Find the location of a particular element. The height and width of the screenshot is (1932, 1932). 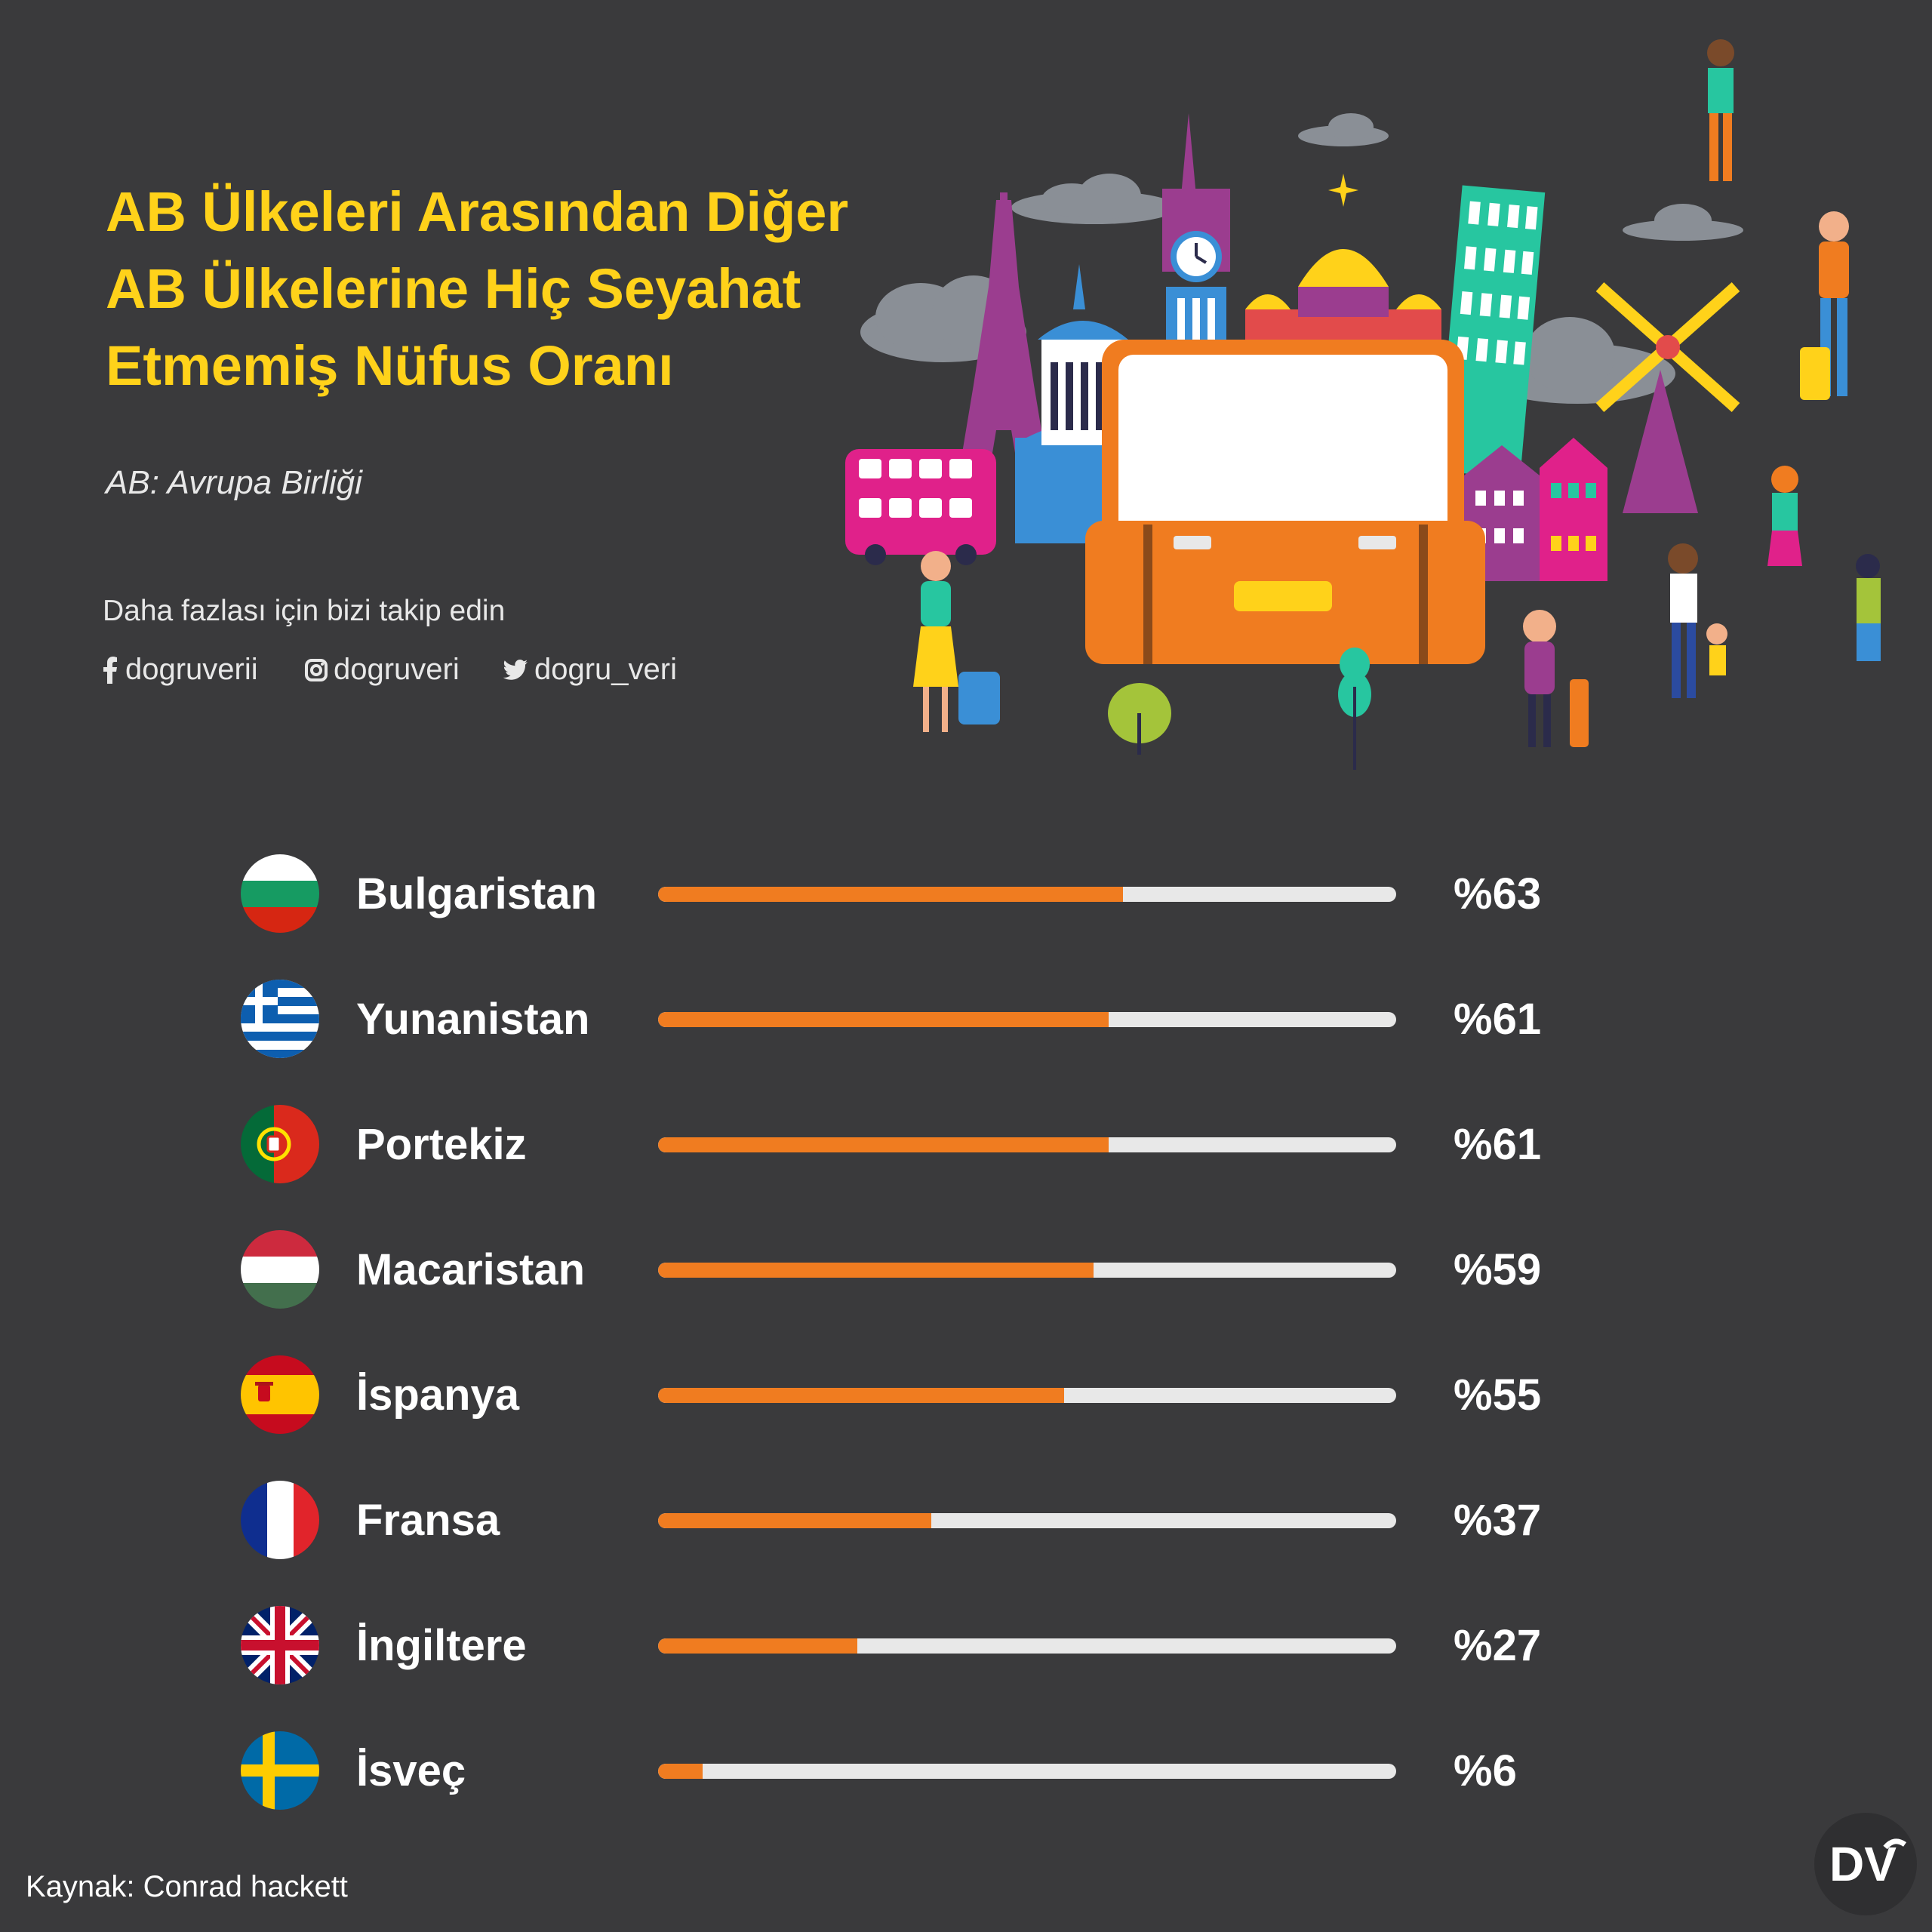

value-label: %6 is located at coordinates (1485, 1770).